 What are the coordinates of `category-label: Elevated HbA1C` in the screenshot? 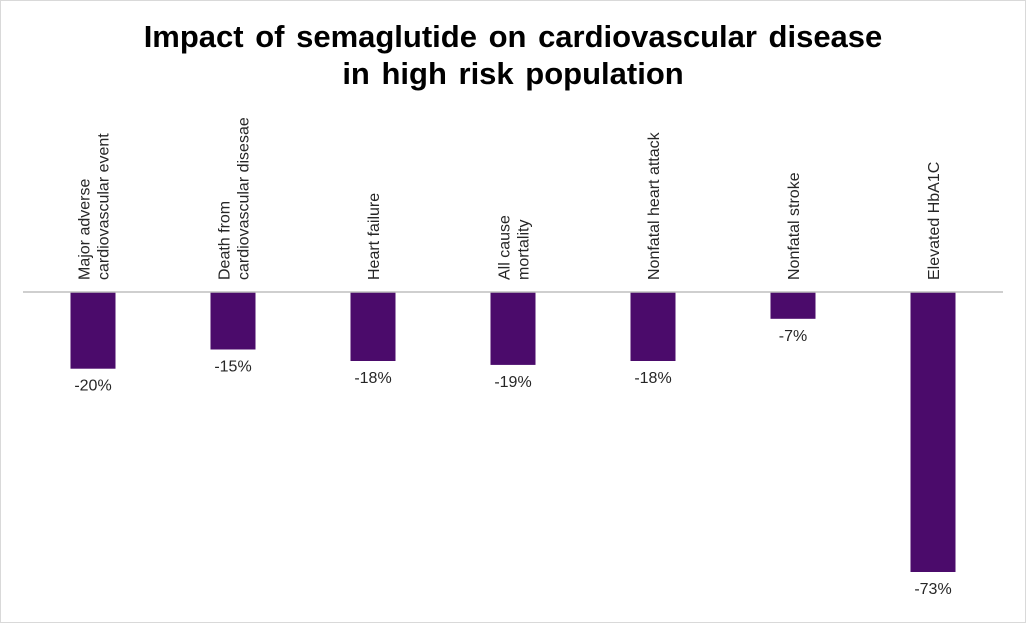 It's located at (934, 221).